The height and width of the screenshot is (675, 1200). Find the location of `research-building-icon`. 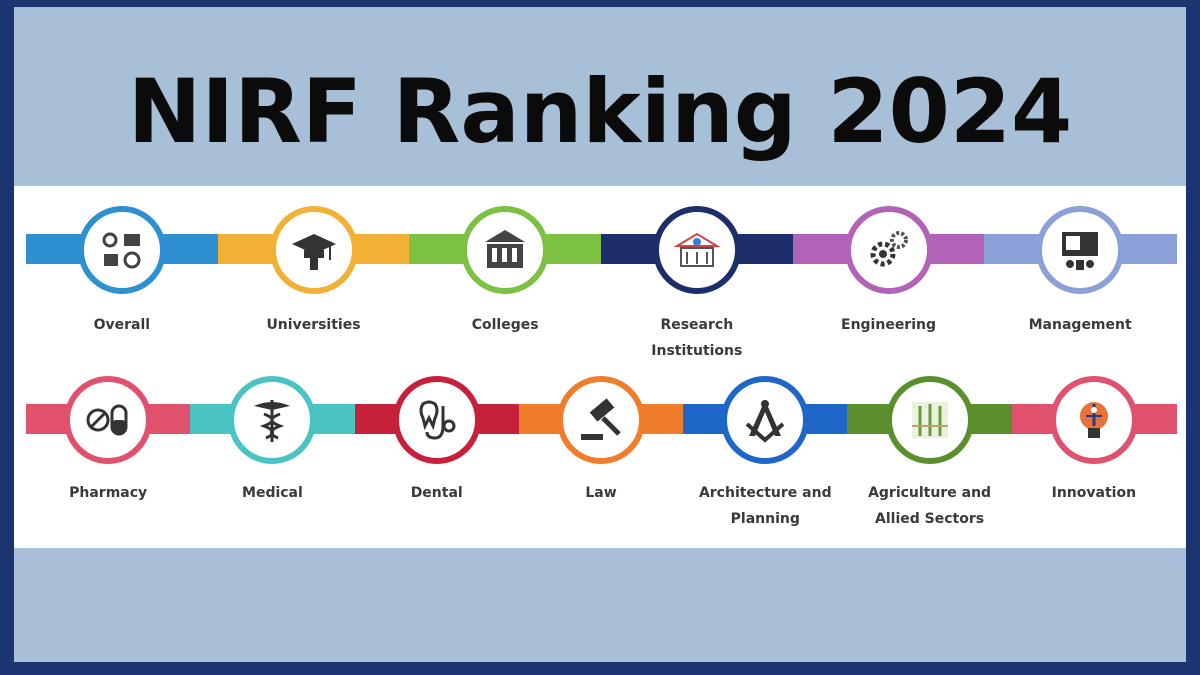

research-building-icon is located at coordinates (697, 249).